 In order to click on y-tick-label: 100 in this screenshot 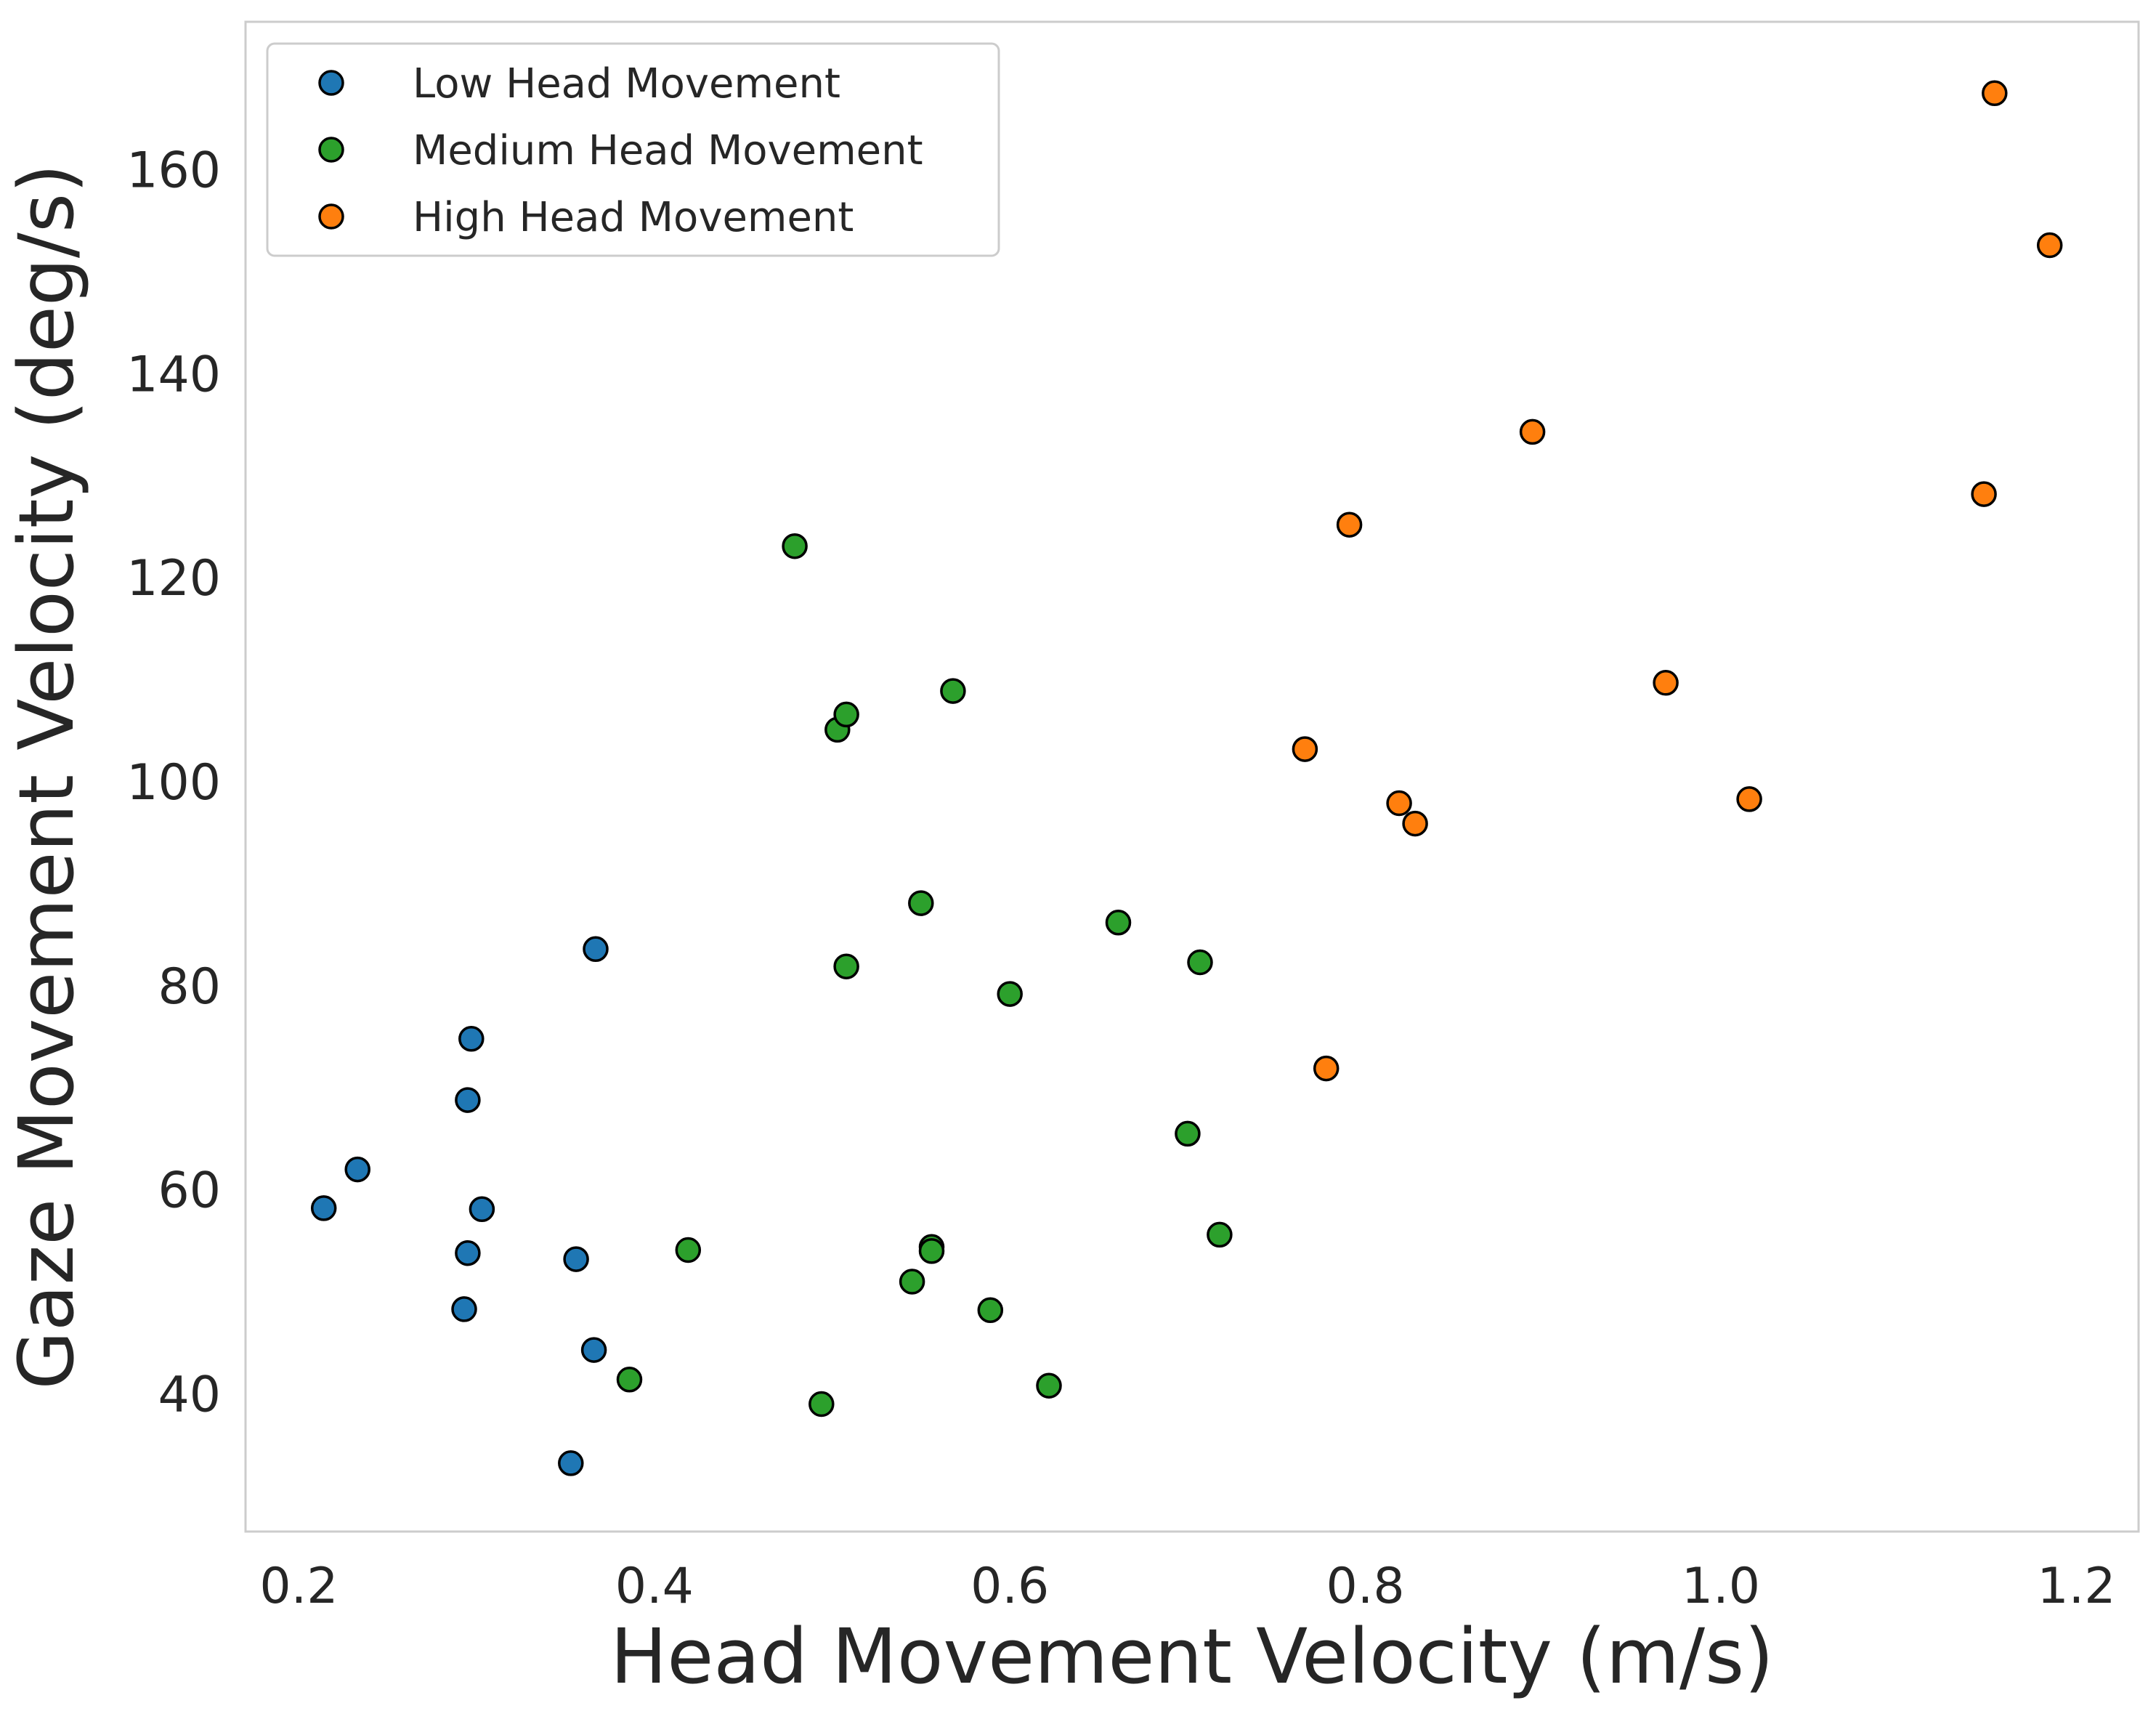, I will do `click(173, 783)`.